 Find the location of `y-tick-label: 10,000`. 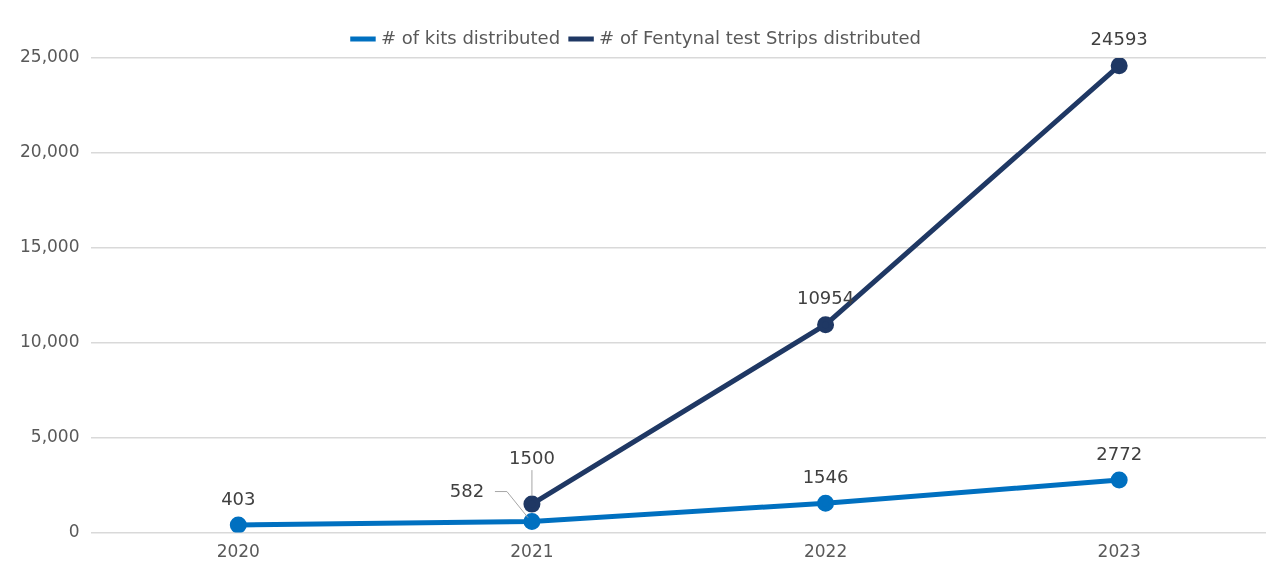

y-tick-label: 10,000 is located at coordinates (50, 341).